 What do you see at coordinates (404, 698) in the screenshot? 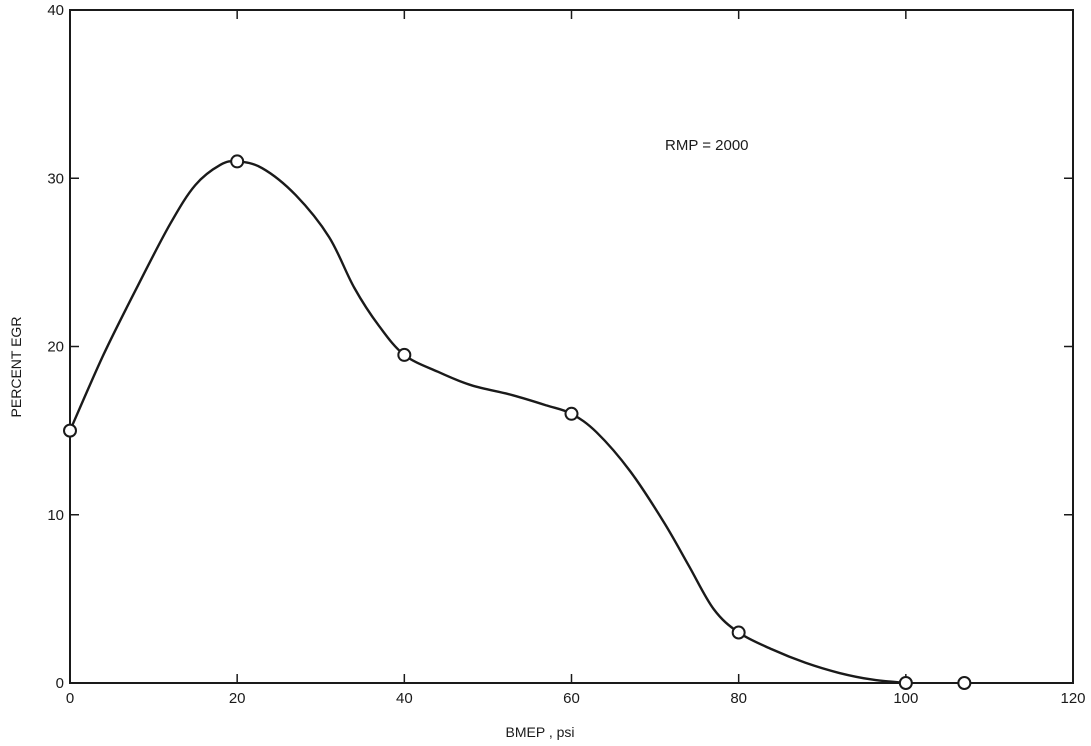
I see `x-tick-label: 40` at bounding box center [404, 698].